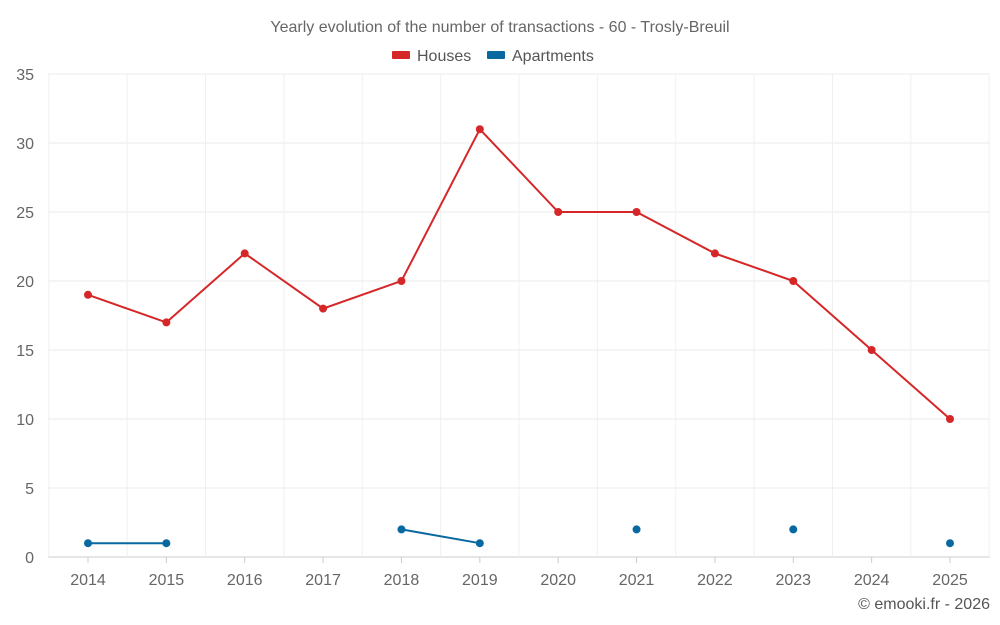 This screenshot has width=1000, height=625. What do you see at coordinates (558, 580) in the screenshot?
I see `x-tick-label: 2020` at bounding box center [558, 580].